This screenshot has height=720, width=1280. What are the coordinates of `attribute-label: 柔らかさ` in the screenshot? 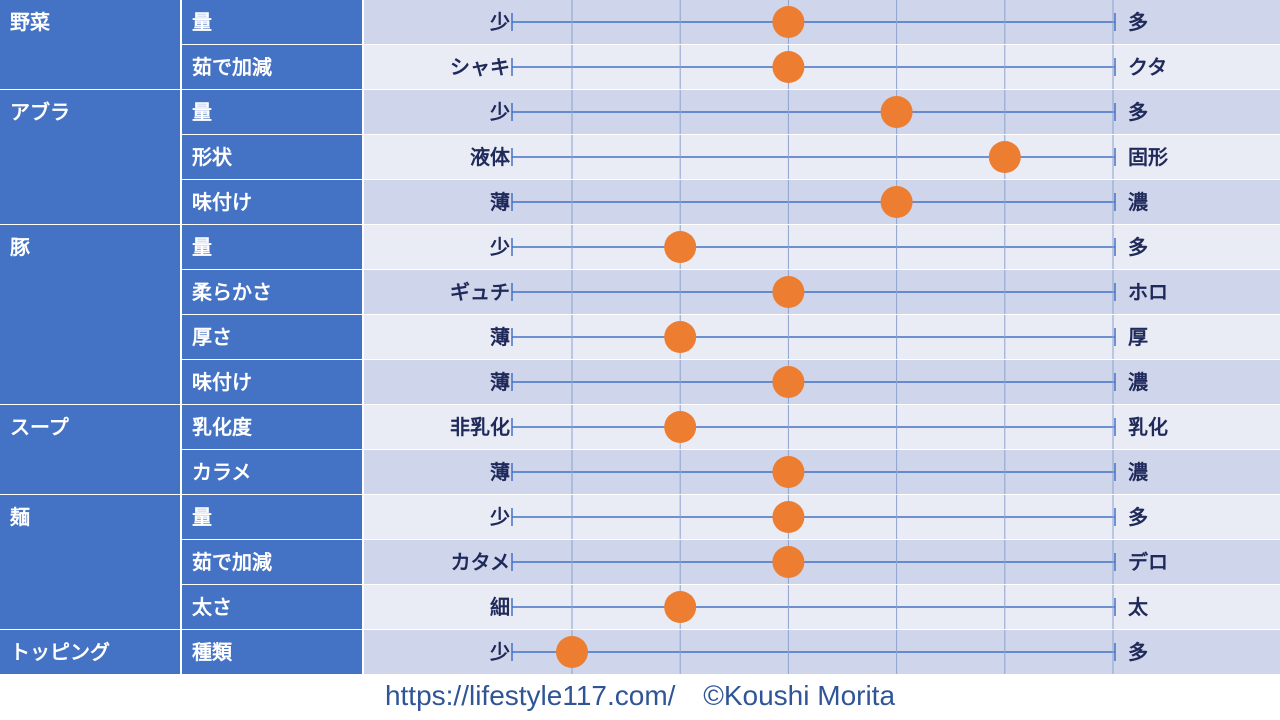 It's located at (272, 292).